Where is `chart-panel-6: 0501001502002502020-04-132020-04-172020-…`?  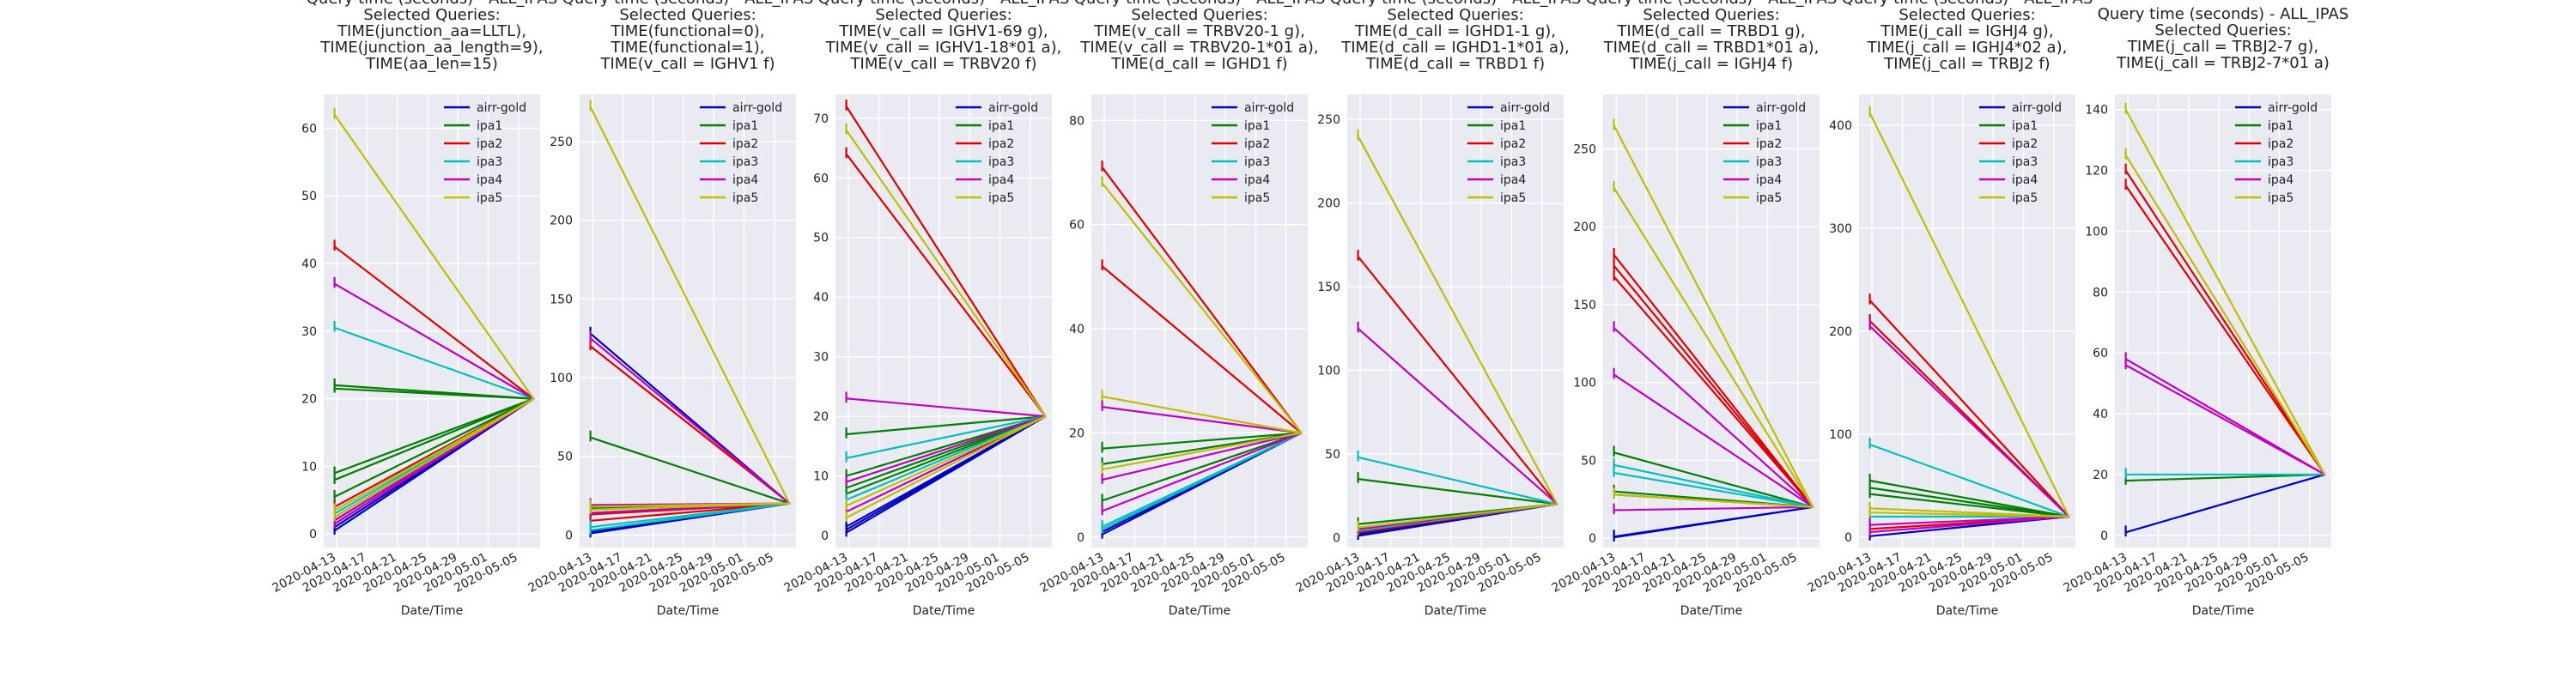
chart-panel-6: 0501001502002502020-04-132020-04-172020-… is located at coordinates (1694, 309).